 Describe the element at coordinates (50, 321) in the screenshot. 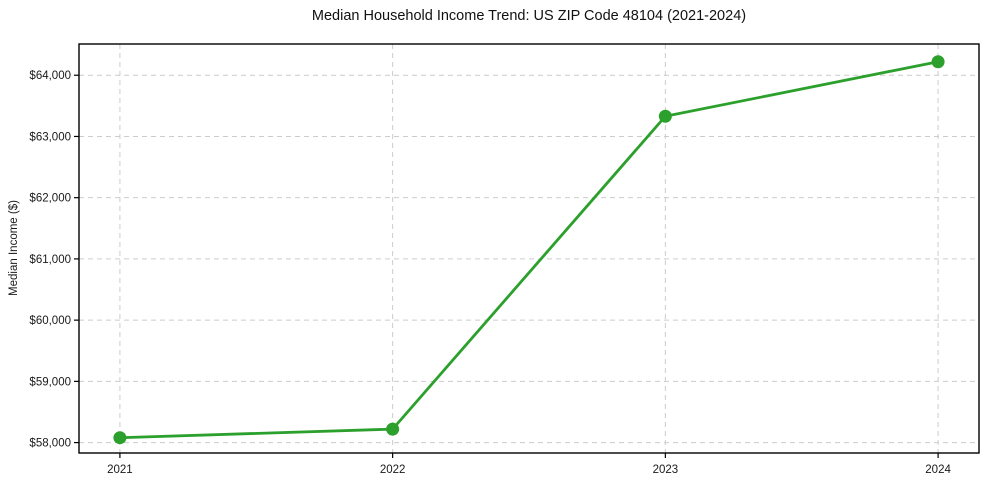

I see `y-tick-label: $60,000` at that location.